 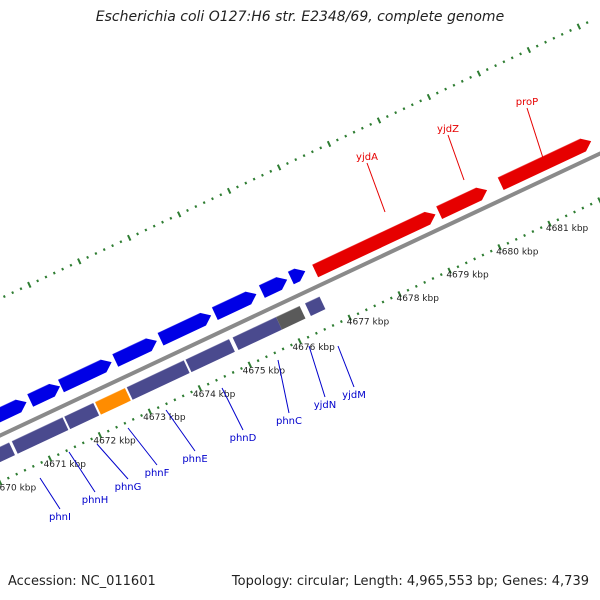 What do you see at coordinates (65, 465) in the screenshot?
I see `ruler-label: 4671 kbp` at bounding box center [65, 465].